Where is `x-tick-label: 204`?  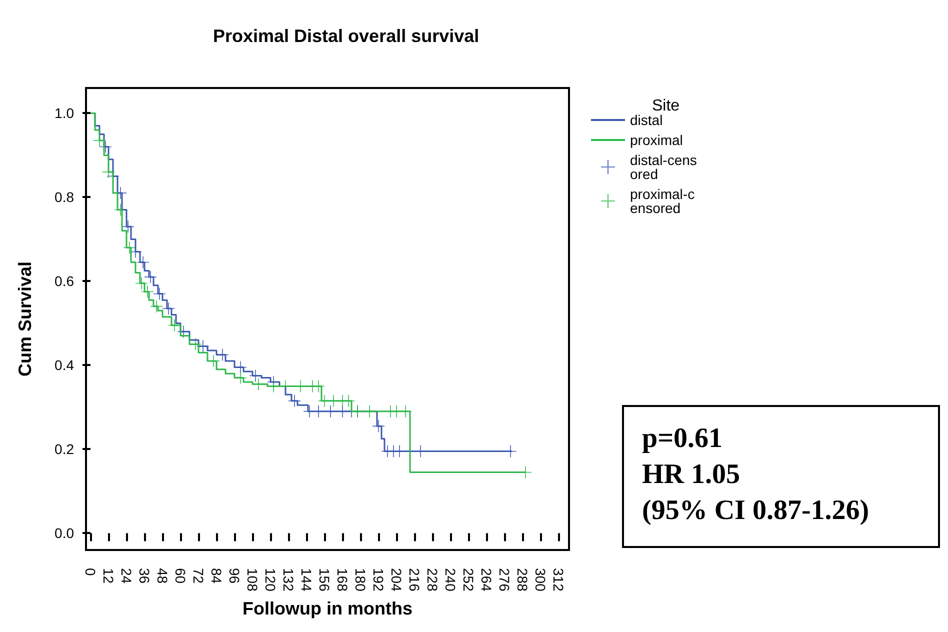
x-tick-label: 204 is located at coordinates (396, 580).